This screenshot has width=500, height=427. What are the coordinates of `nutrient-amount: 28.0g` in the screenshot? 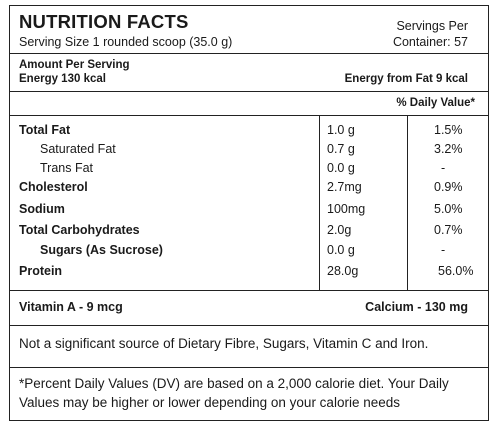 It's located at (343, 271).